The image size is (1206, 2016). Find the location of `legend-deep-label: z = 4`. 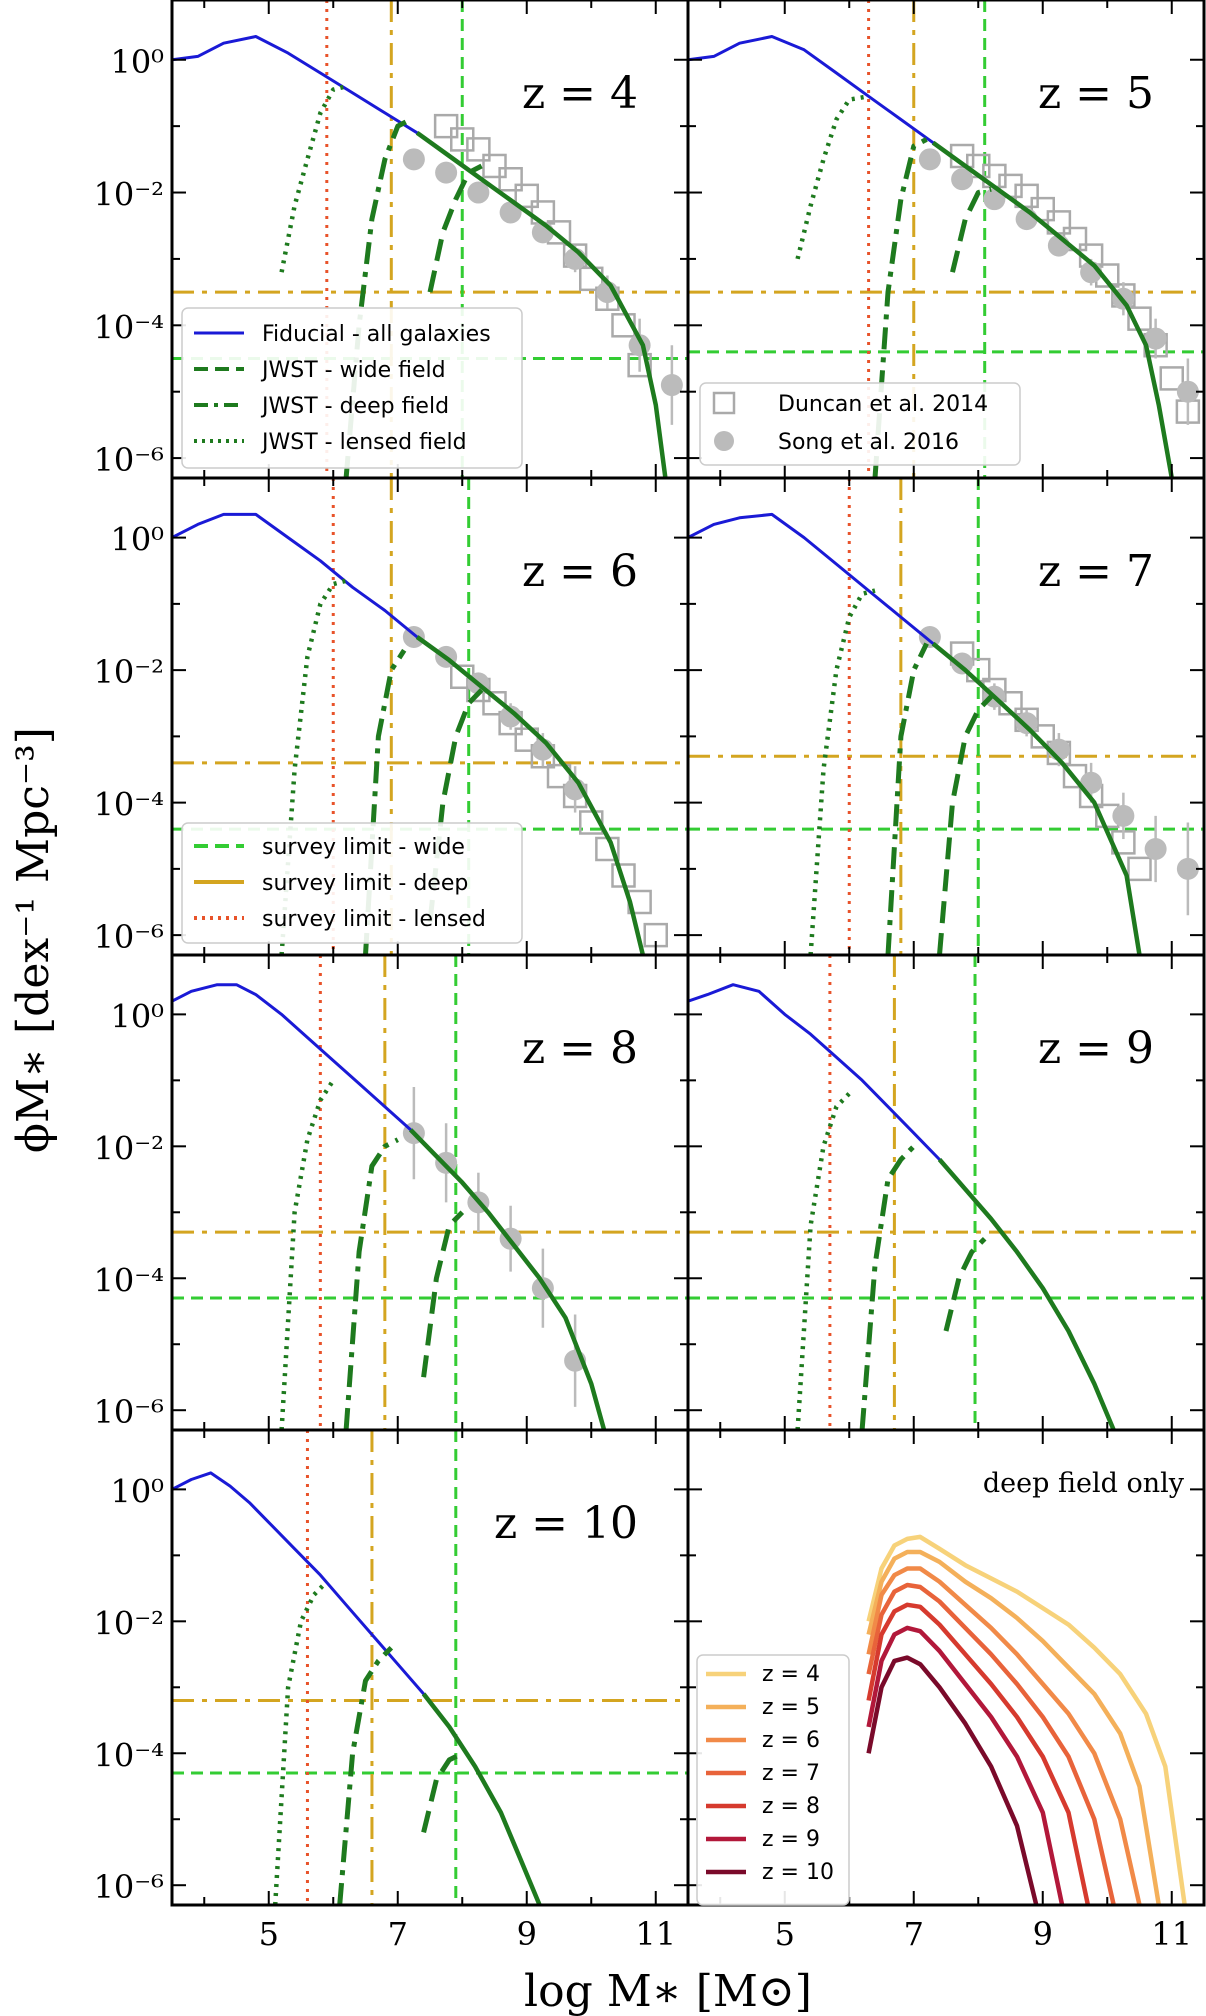

legend-deep-label: z = 4 is located at coordinates (791, 1674).